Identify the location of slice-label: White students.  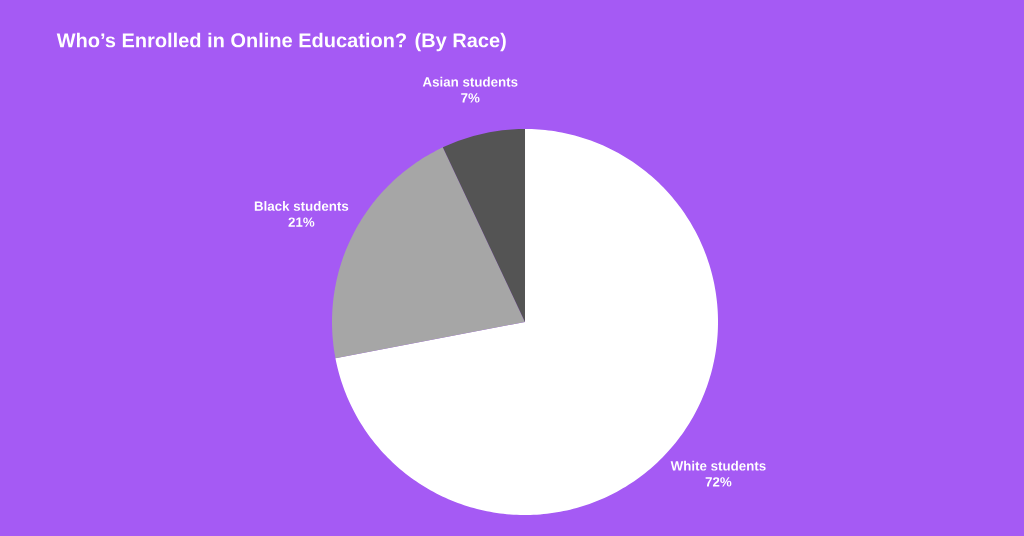
(718, 465).